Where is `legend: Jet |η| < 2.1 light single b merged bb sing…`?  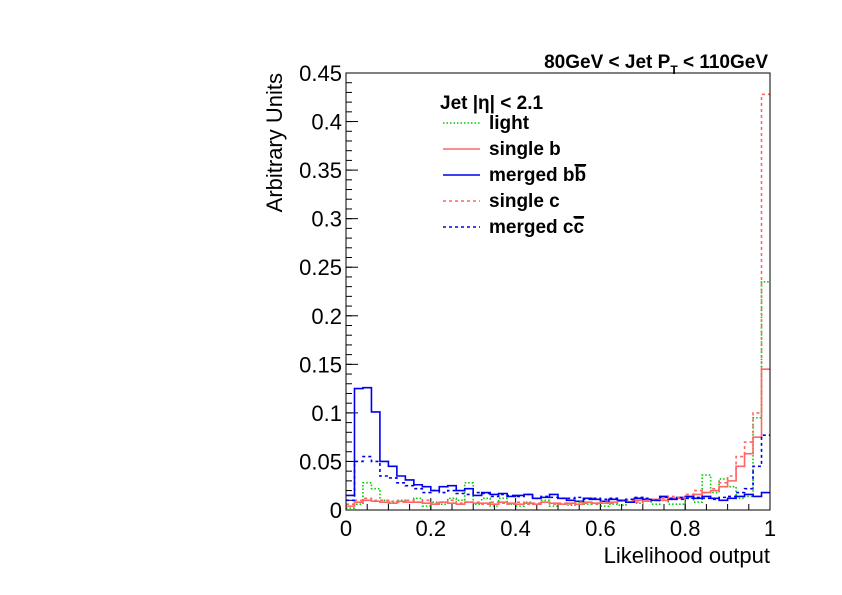 legend: Jet |η| < 2.1 light single b merged bb sing… is located at coordinates (513, 165).